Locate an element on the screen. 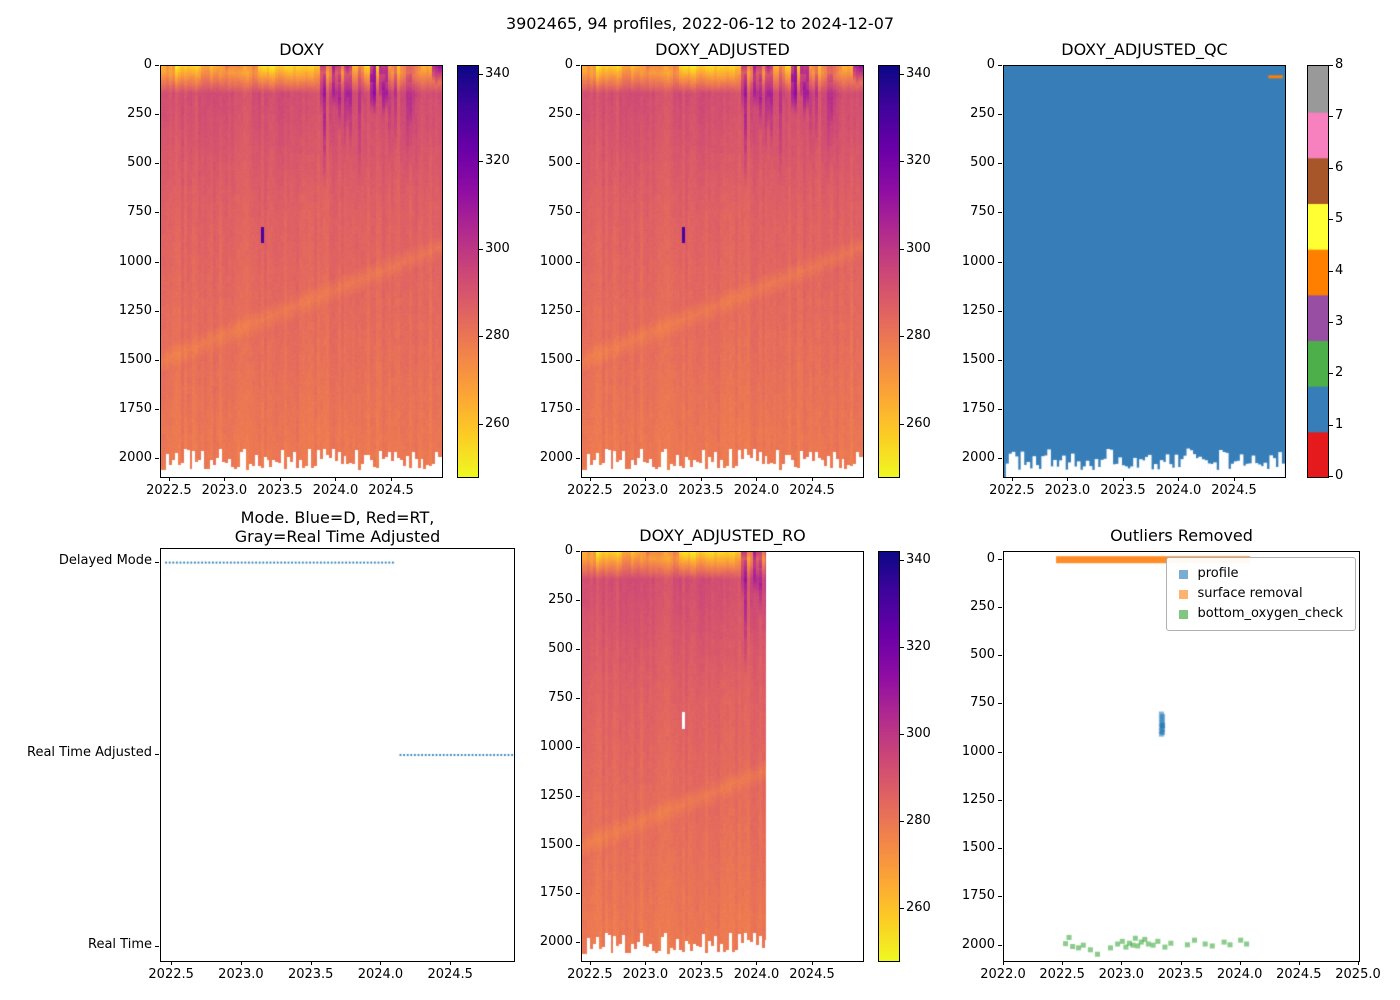  legend-marker is located at coordinates (1184, 614).